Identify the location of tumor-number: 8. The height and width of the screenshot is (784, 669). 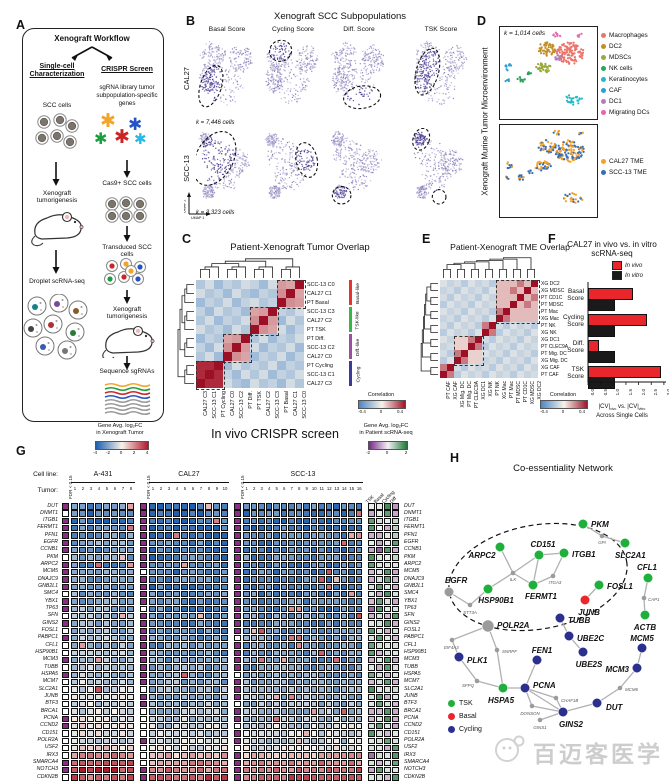
(299, 488).